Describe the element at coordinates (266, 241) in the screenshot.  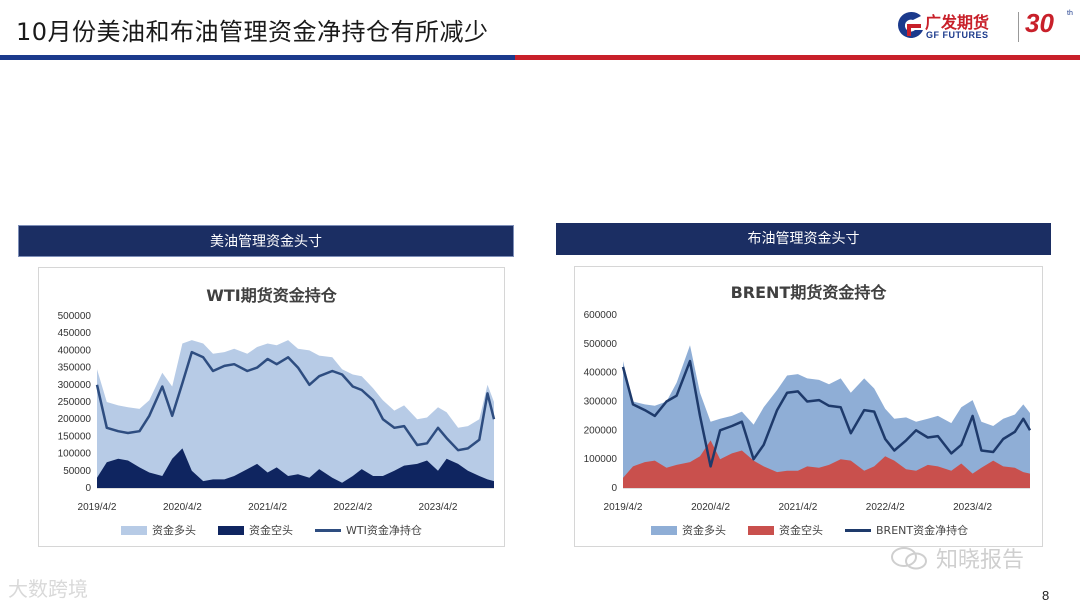
I see `panel-header-wti: 美油管理资金头寸` at that location.